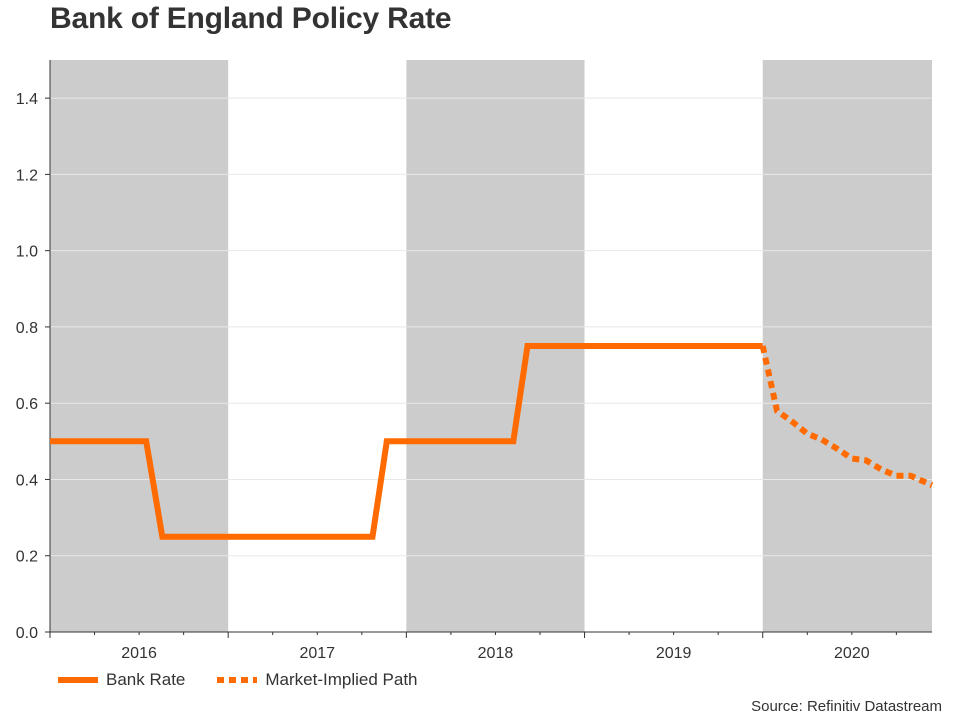 This screenshot has width=960, height=720. Describe the element at coordinates (237, 680) in the screenshot. I see `legend-swatch-dotted` at that location.